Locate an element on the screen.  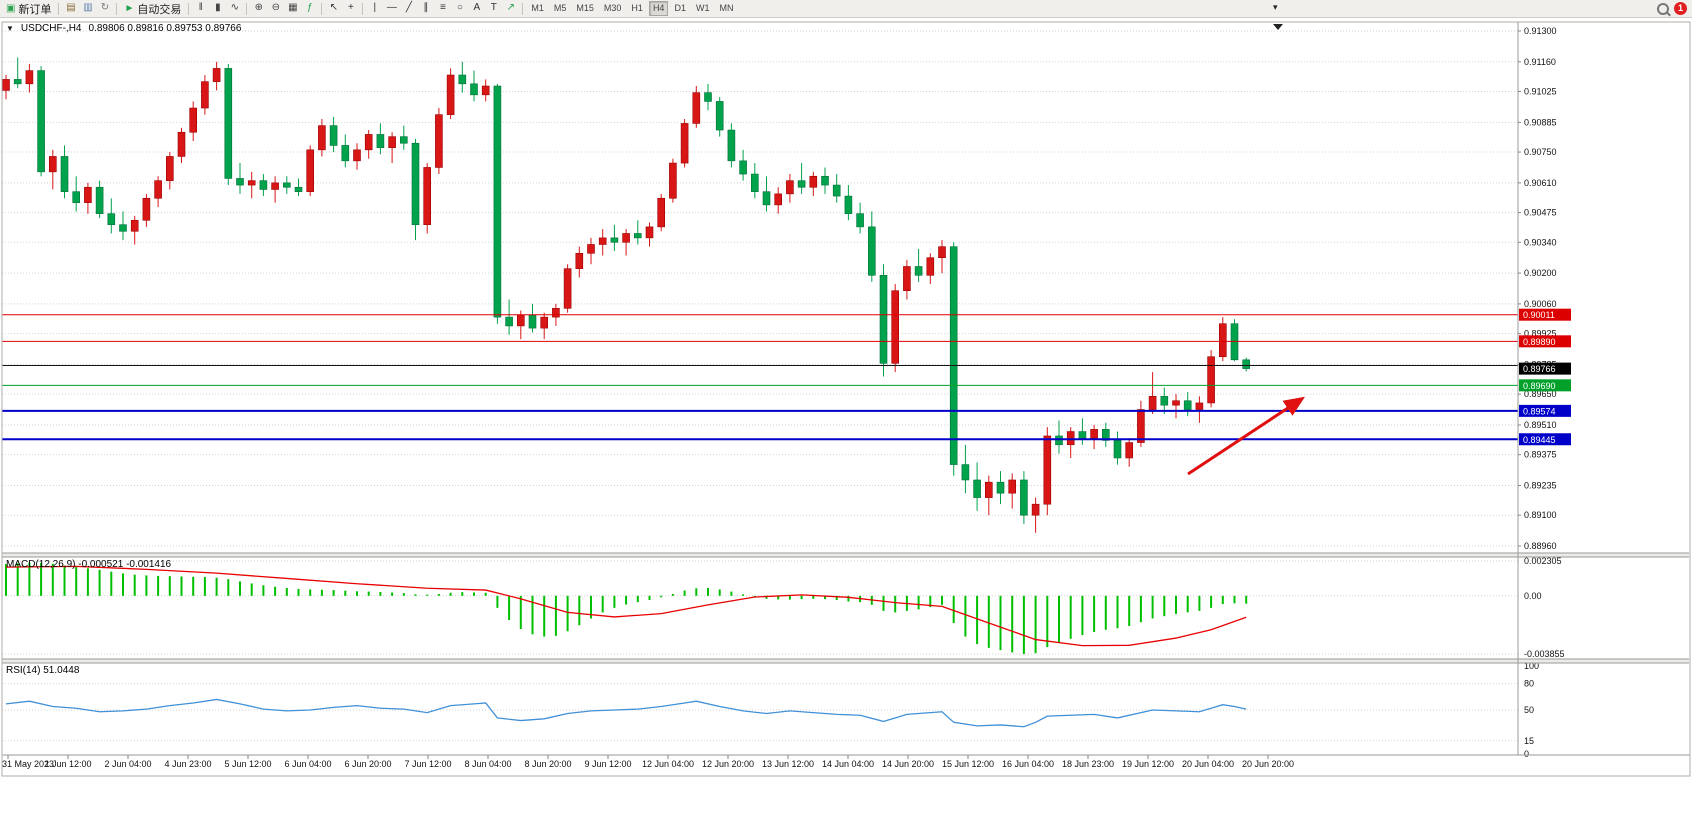
fibonacci-icon: ≡ is located at coordinates (442, 7).